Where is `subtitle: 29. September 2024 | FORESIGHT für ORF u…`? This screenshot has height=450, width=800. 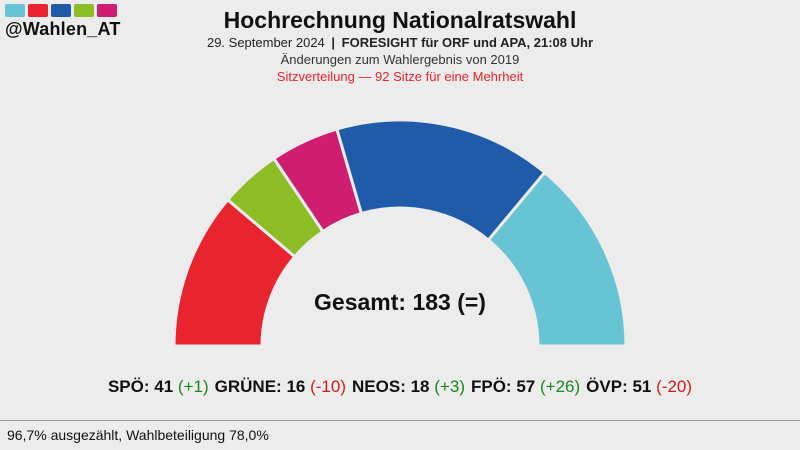 subtitle: 29. September 2024 | FORESIGHT für ORF u… is located at coordinates (400, 42).